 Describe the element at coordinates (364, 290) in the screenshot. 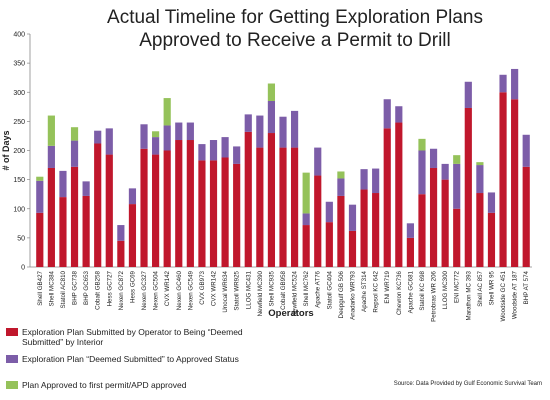

I see `x-tick-label: Apache ST314` at that location.